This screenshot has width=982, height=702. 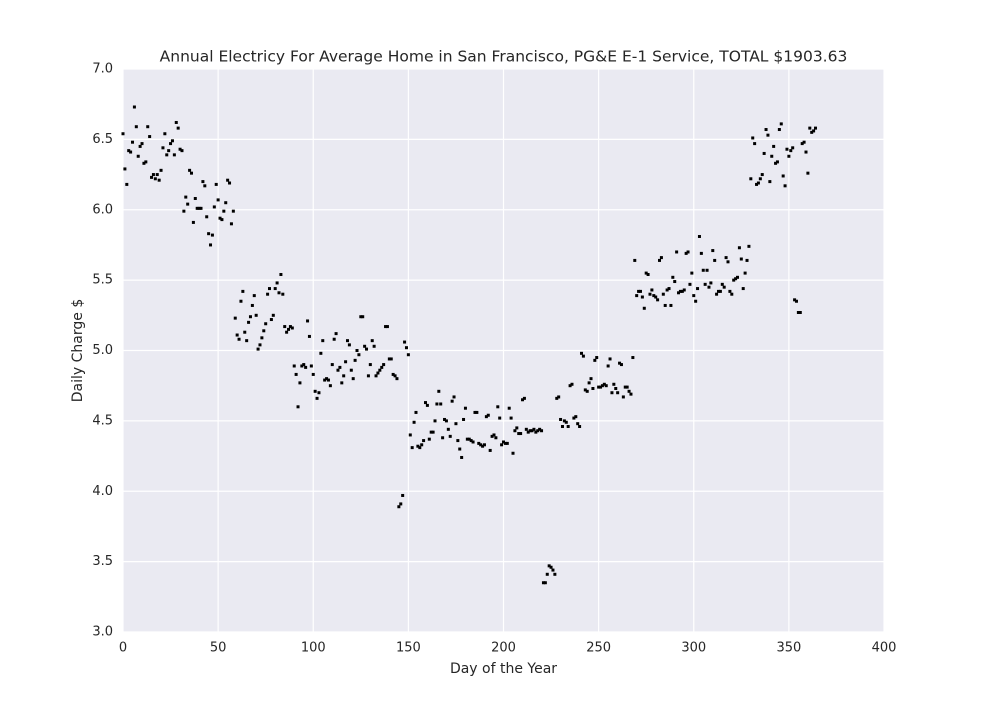 I want to click on y-tick-label: 7.0, so click(x=102, y=69).